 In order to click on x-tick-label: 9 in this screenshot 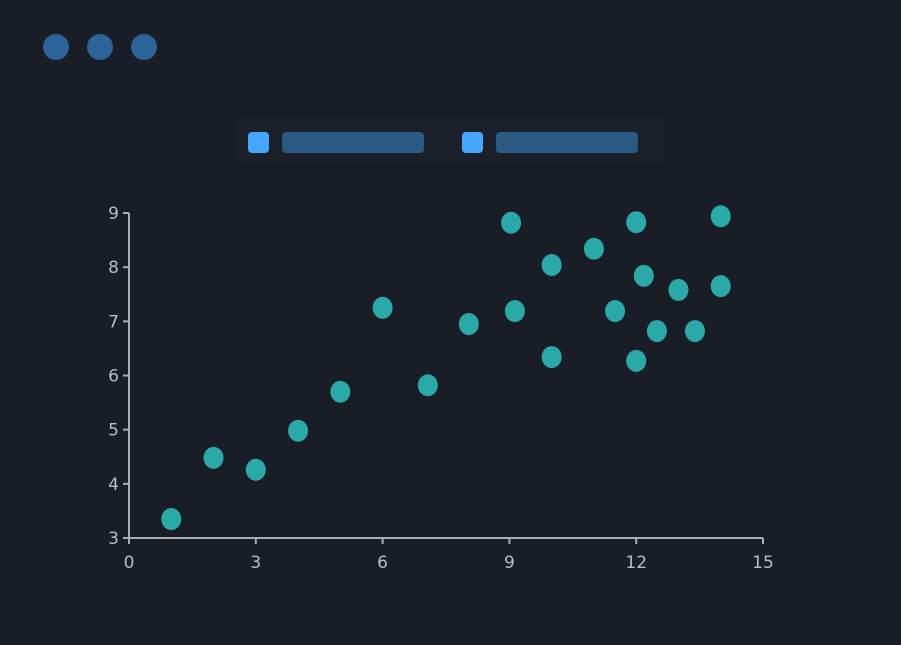, I will do `click(509, 563)`.